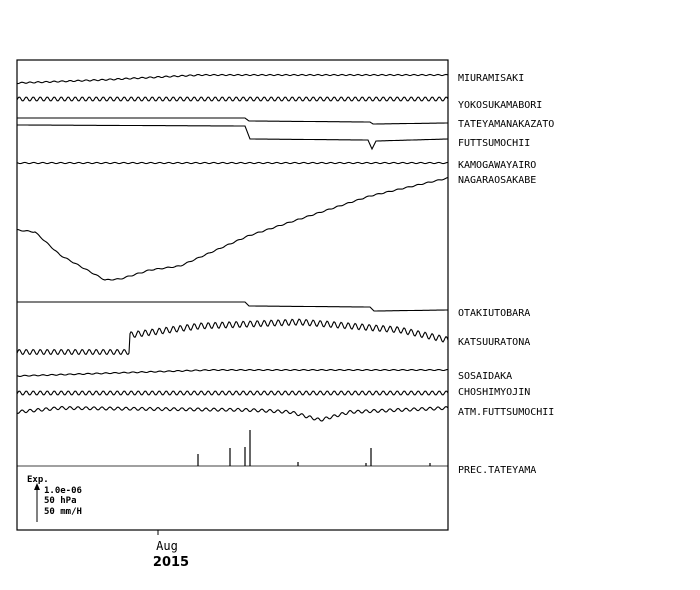 The width and height of the screenshot is (700, 590). Describe the element at coordinates (497, 180) in the screenshot. I see `station-label: NAGARAOSAKABE` at that location.